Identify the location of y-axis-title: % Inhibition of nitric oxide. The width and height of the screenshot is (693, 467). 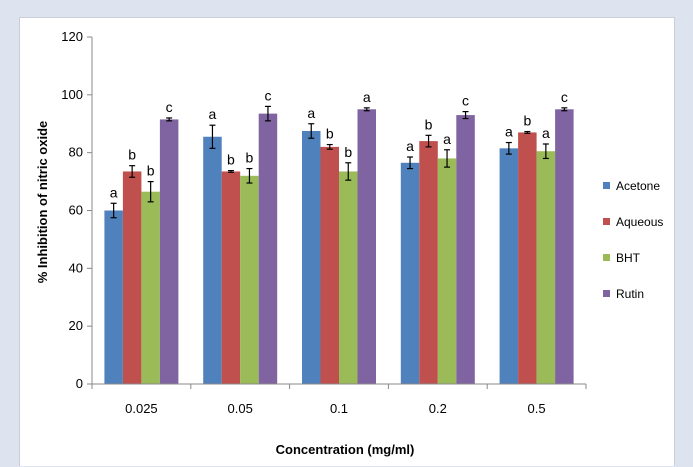
(42, 202).